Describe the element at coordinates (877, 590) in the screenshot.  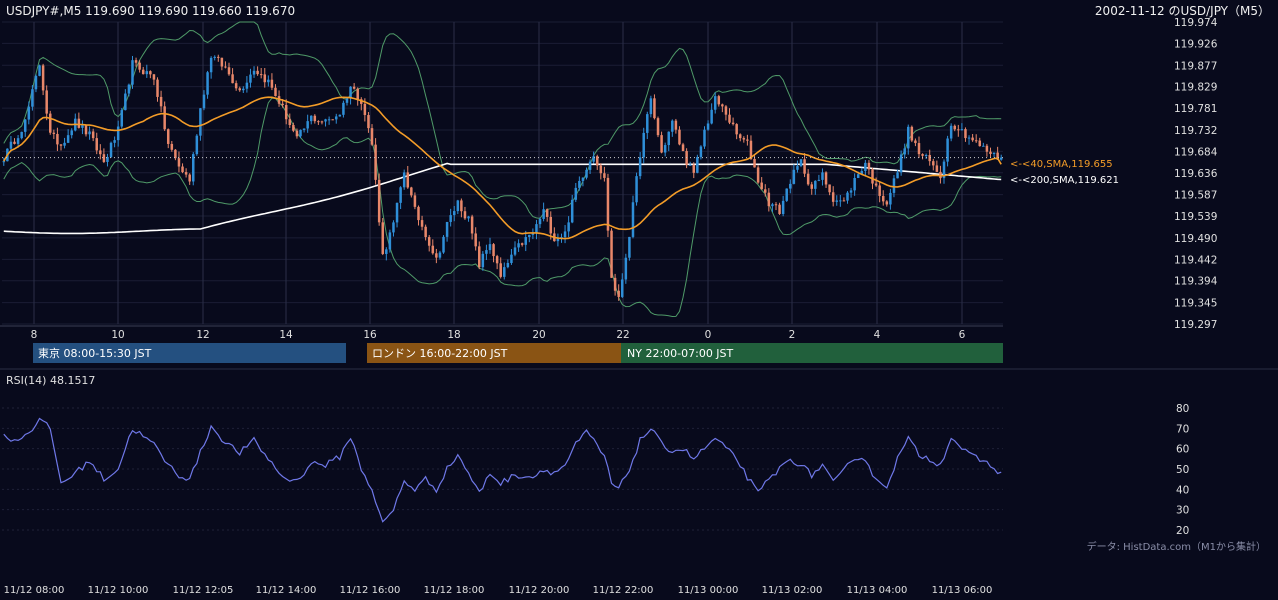
I see `time-tick-label: 11/13 04:00` at that location.